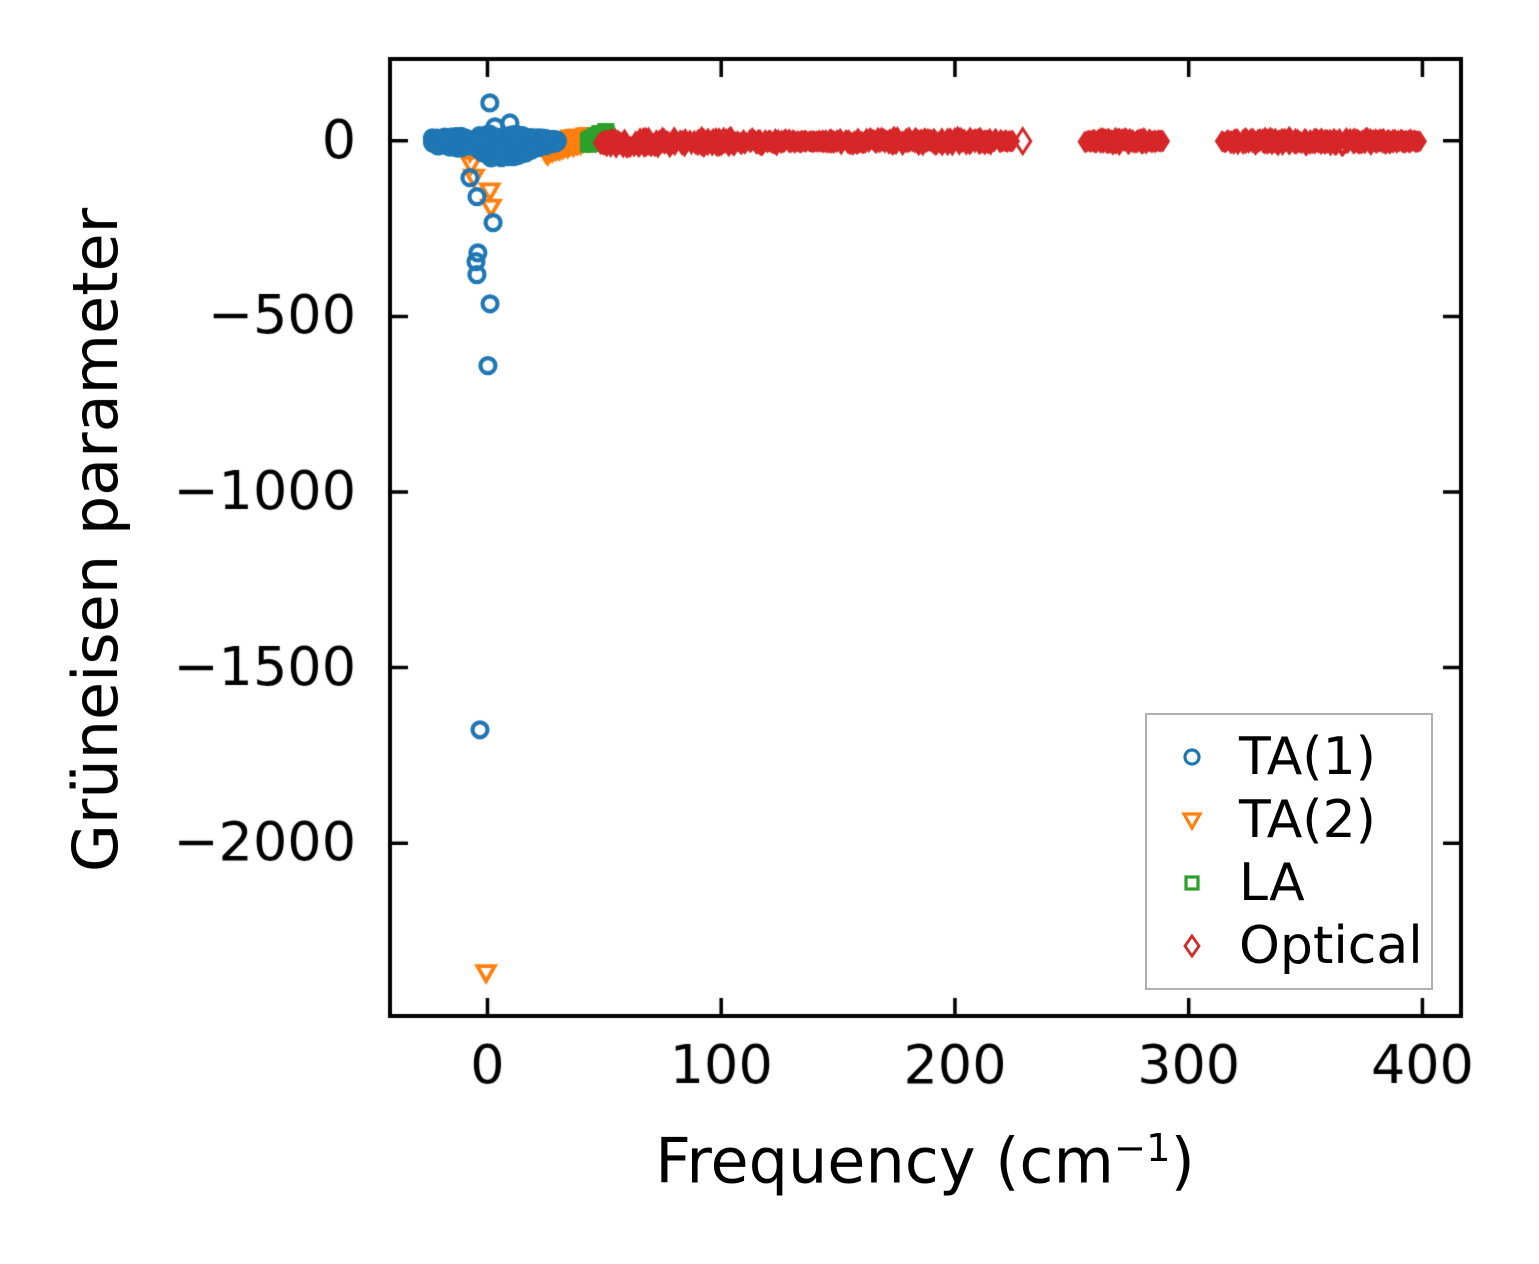 This screenshot has width=1539, height=1264. I want to click on legend-item-ta1: TA(1), so click(1300, 757).